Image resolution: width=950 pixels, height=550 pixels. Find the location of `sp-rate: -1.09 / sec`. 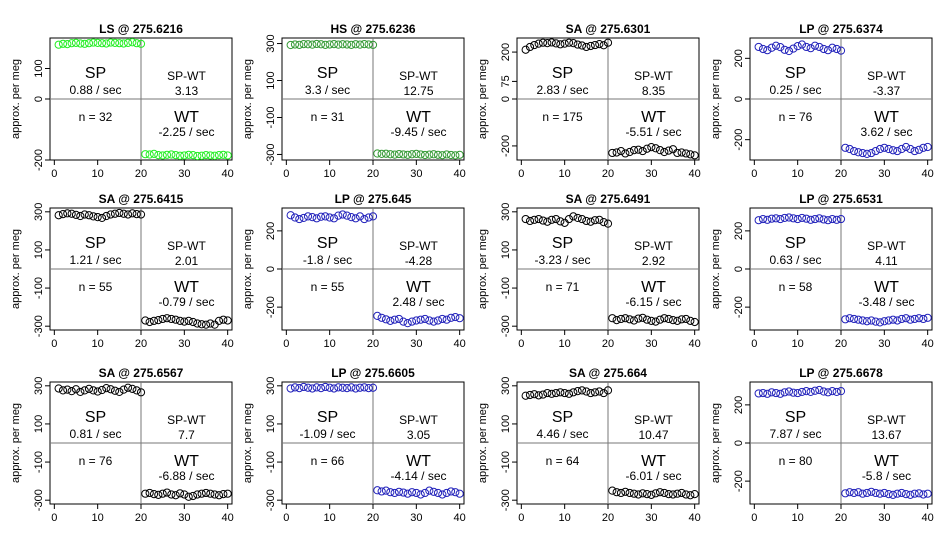

sp-rate: -1.09 / sec is located at coordinates (327, 434).